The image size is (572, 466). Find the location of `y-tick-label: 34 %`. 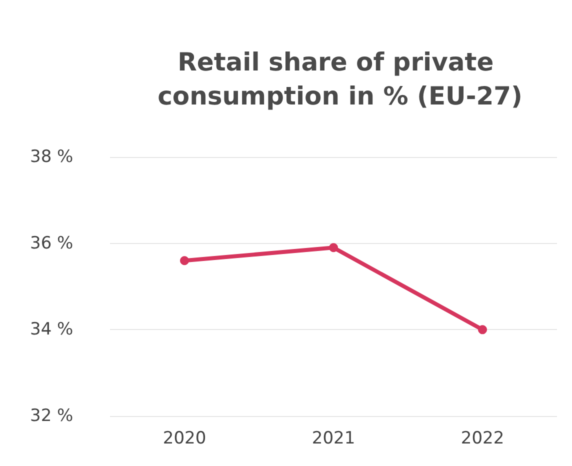

y-tick-label: 34 % is located at coordinates (52, 330).